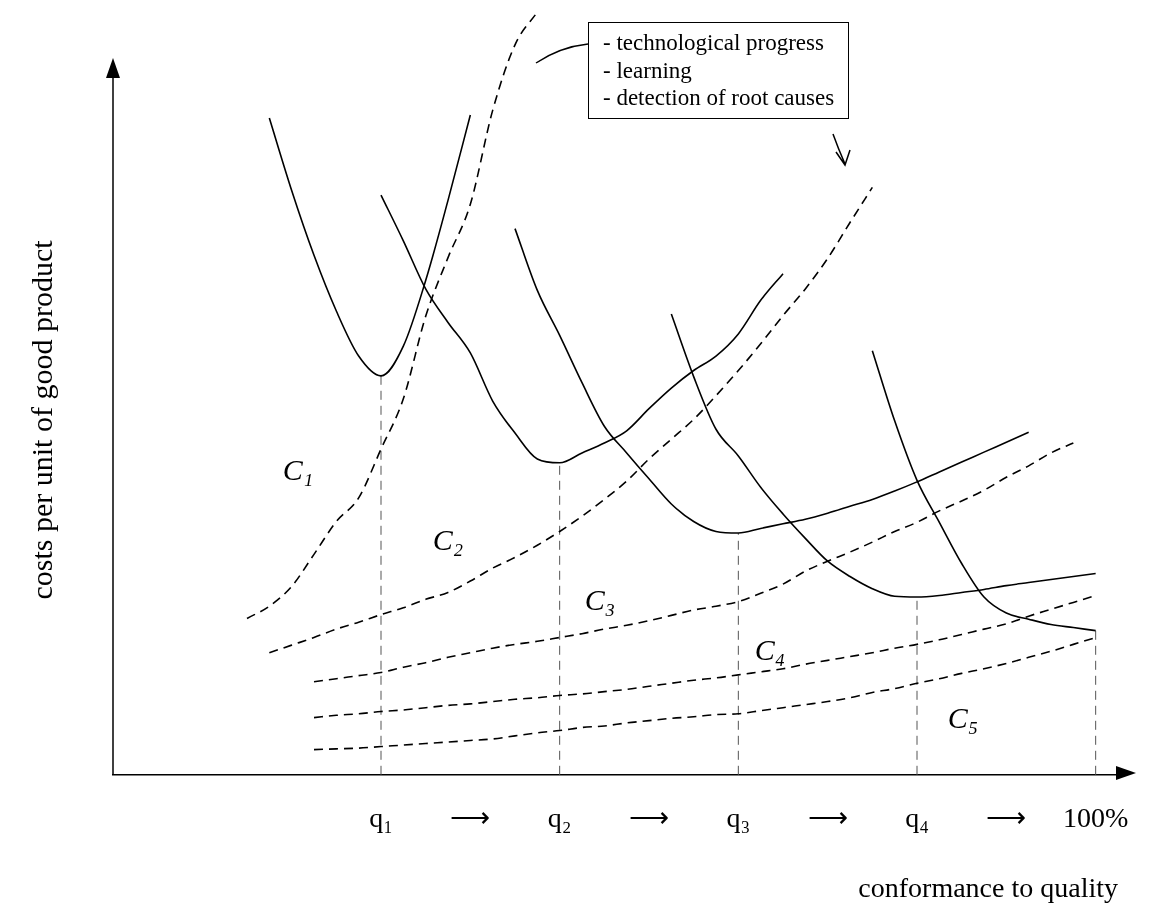 The height and width of the screenshot is (918, 1154). Describe the element at coordinates (719, 70) in the screenshot. I see `annotation: - technological progress - learning - detection of root causes` at that location.